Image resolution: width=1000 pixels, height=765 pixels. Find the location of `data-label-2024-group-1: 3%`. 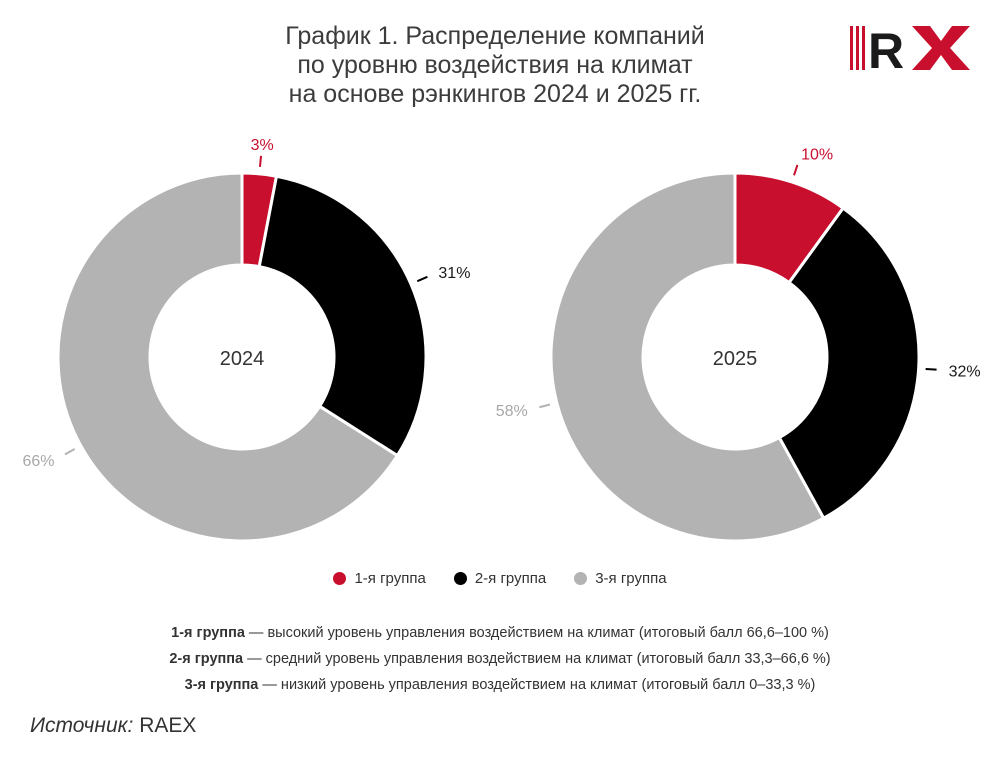

data-label-2024-group-1: 3% is located at coordinates (262, 145).